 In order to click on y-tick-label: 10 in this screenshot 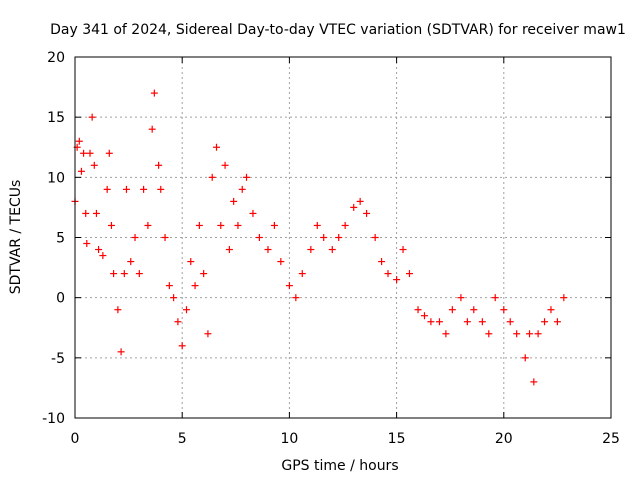, I will do `click(56, 178)`.